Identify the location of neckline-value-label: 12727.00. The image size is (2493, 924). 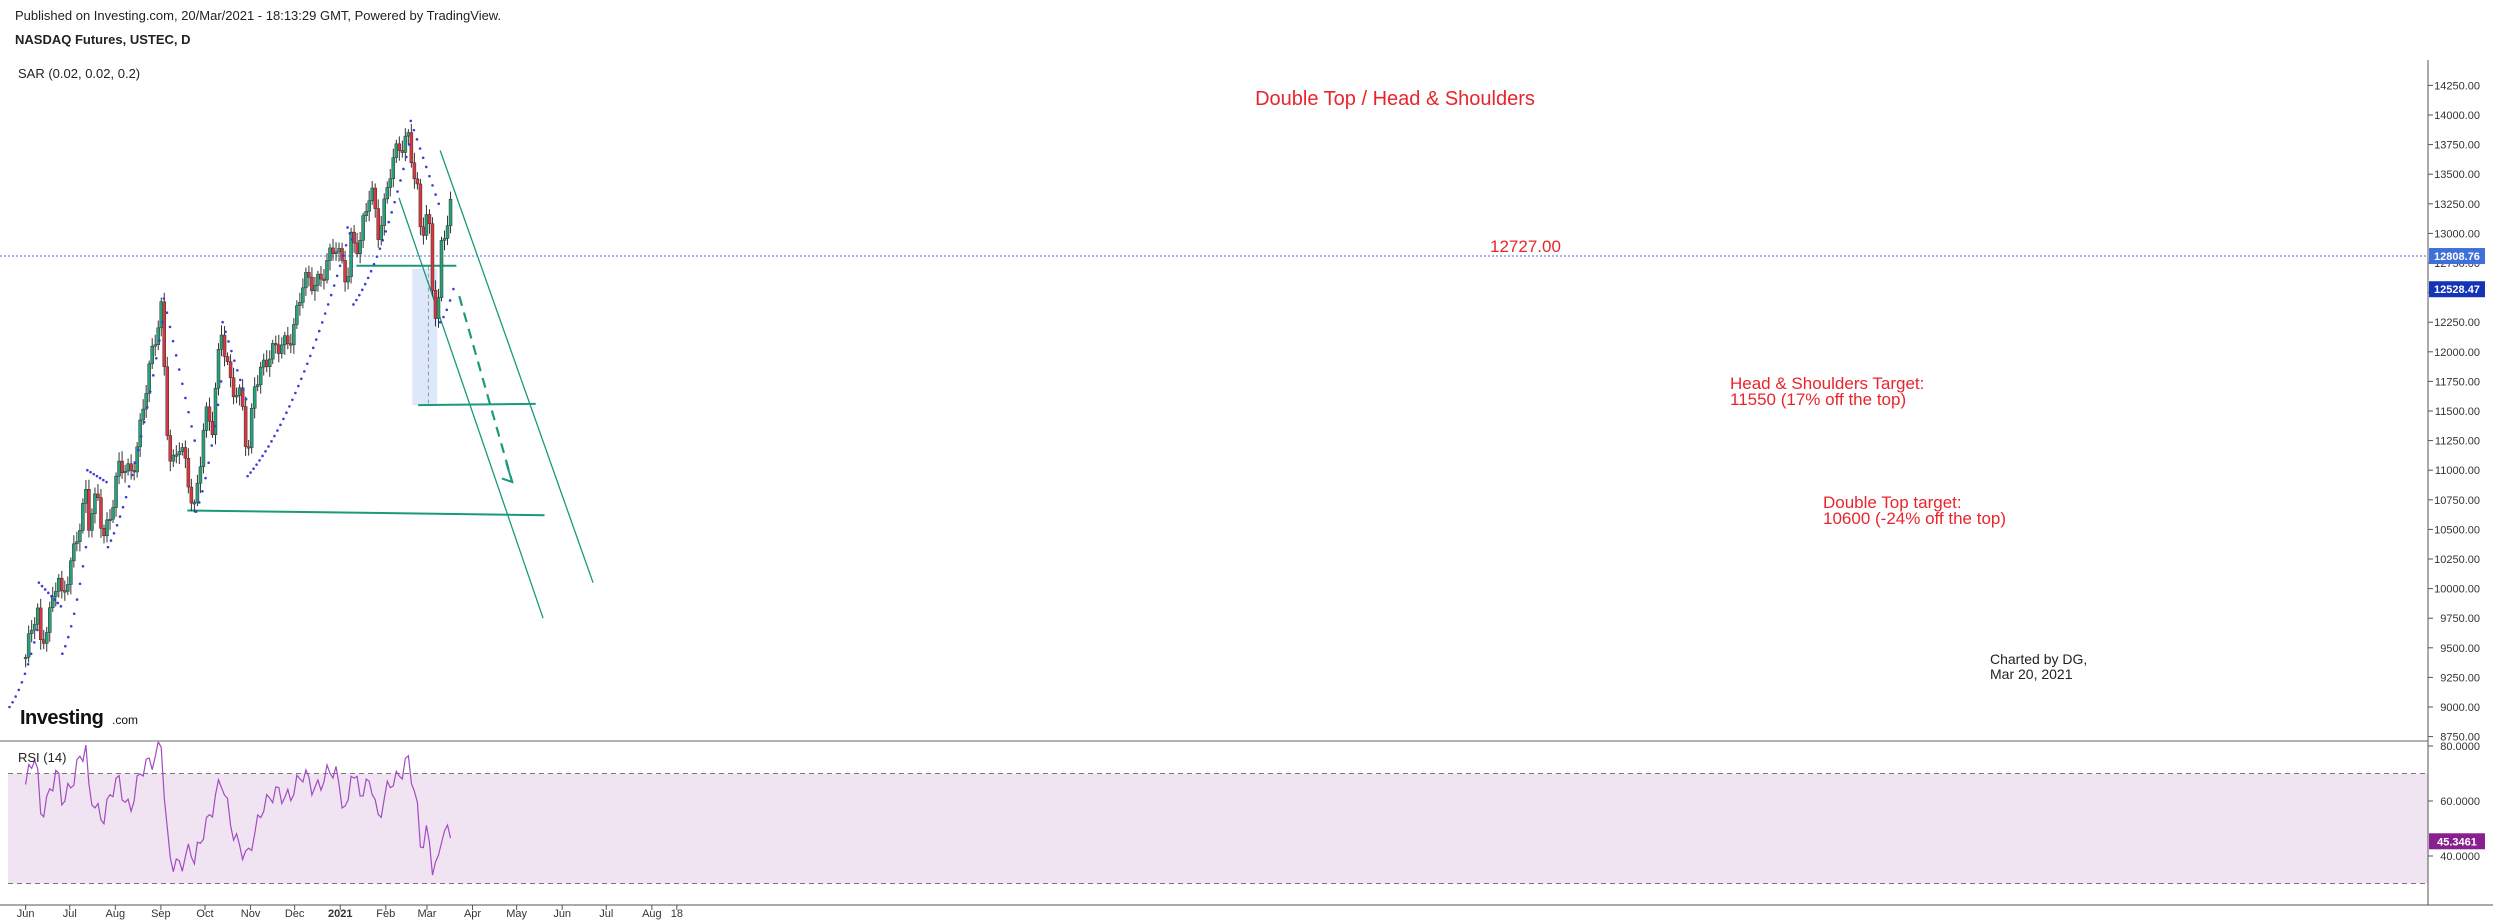
(1525, 246).